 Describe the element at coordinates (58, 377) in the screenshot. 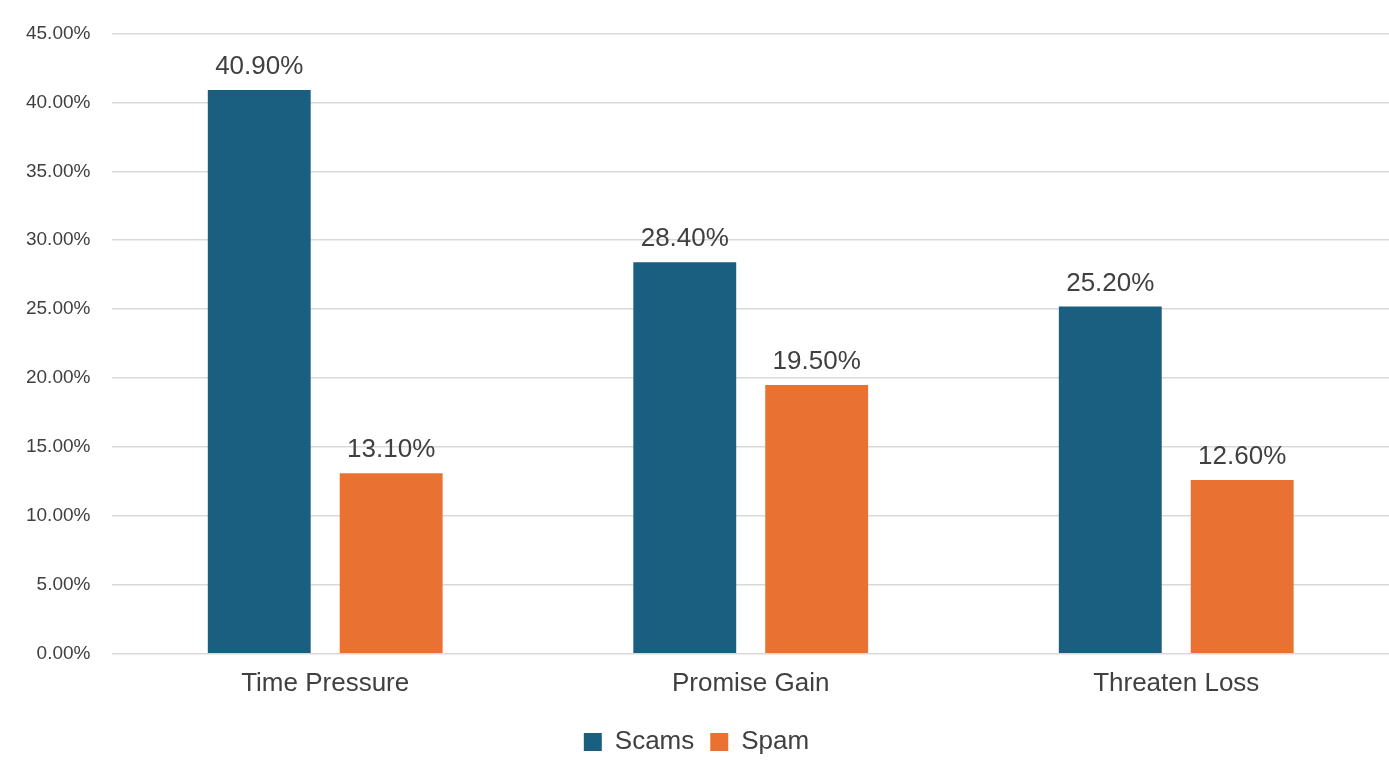

I see `y-tick-label: 20.00%` at that location.